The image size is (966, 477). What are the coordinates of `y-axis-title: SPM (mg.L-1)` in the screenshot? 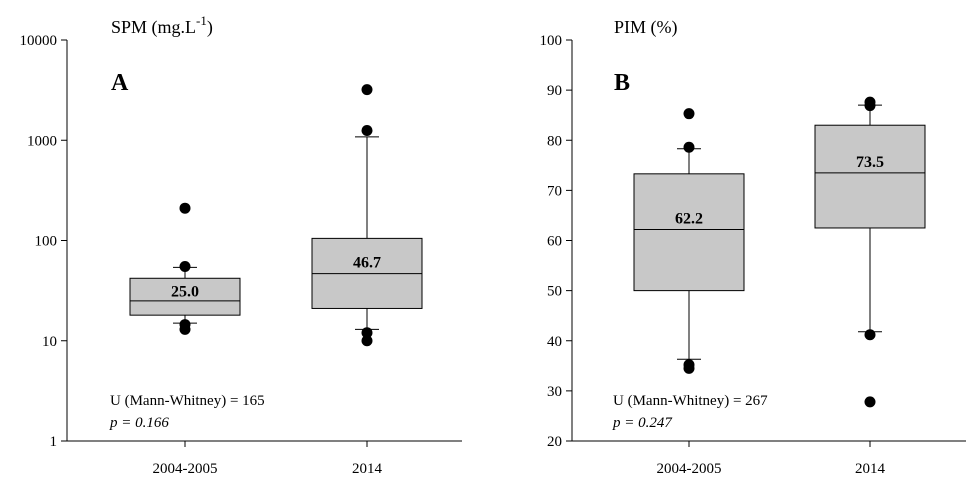 It's located at (162, 25).